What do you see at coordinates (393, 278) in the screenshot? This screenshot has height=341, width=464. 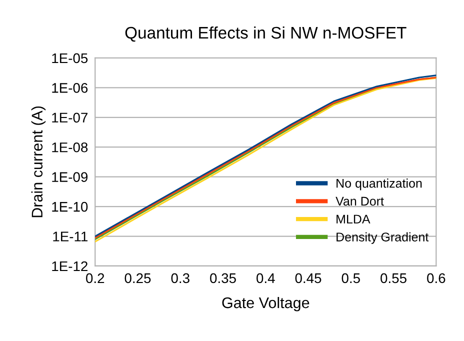 I see `x-tick-label: 0.55` at bounding box center [393, 278].